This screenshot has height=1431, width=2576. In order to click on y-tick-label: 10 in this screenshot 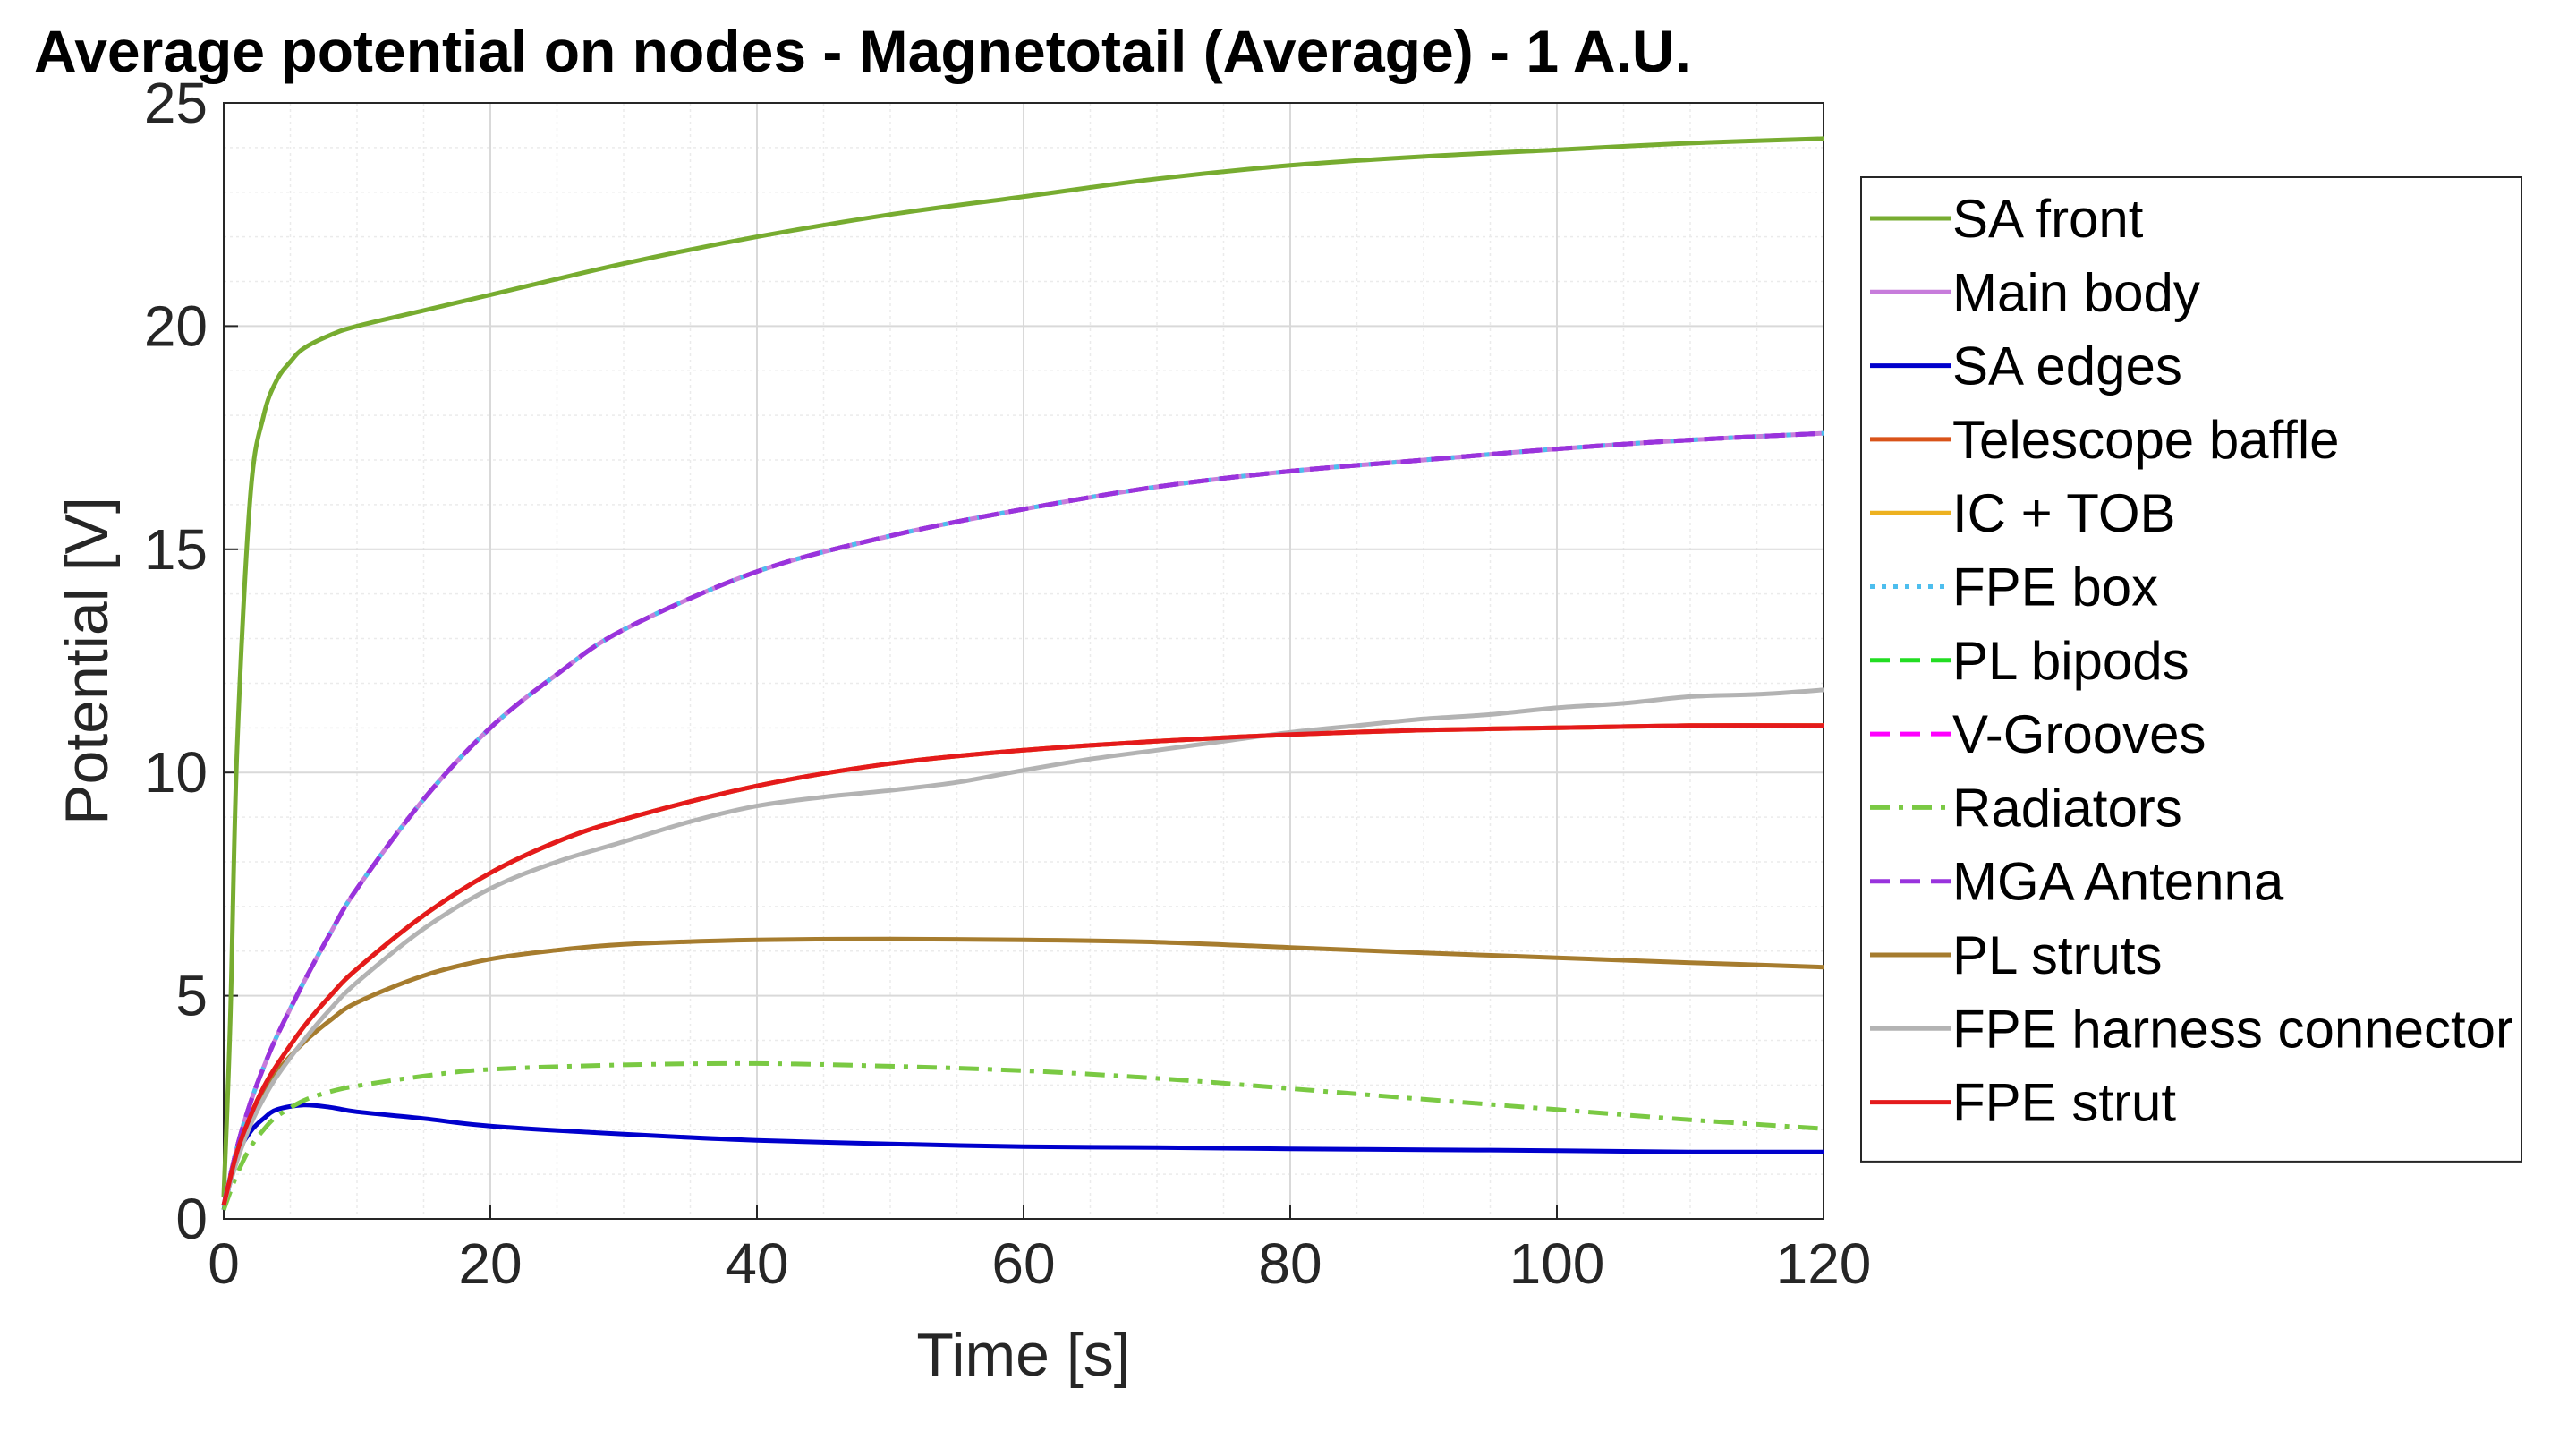, I will do `click(176, 773)`.